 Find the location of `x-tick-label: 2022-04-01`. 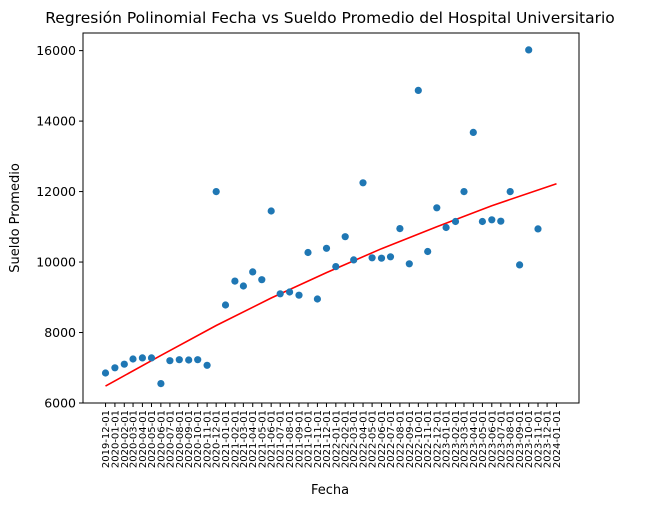

x-tick-label: 2022-04-01 is located at coordinates (364, 439).